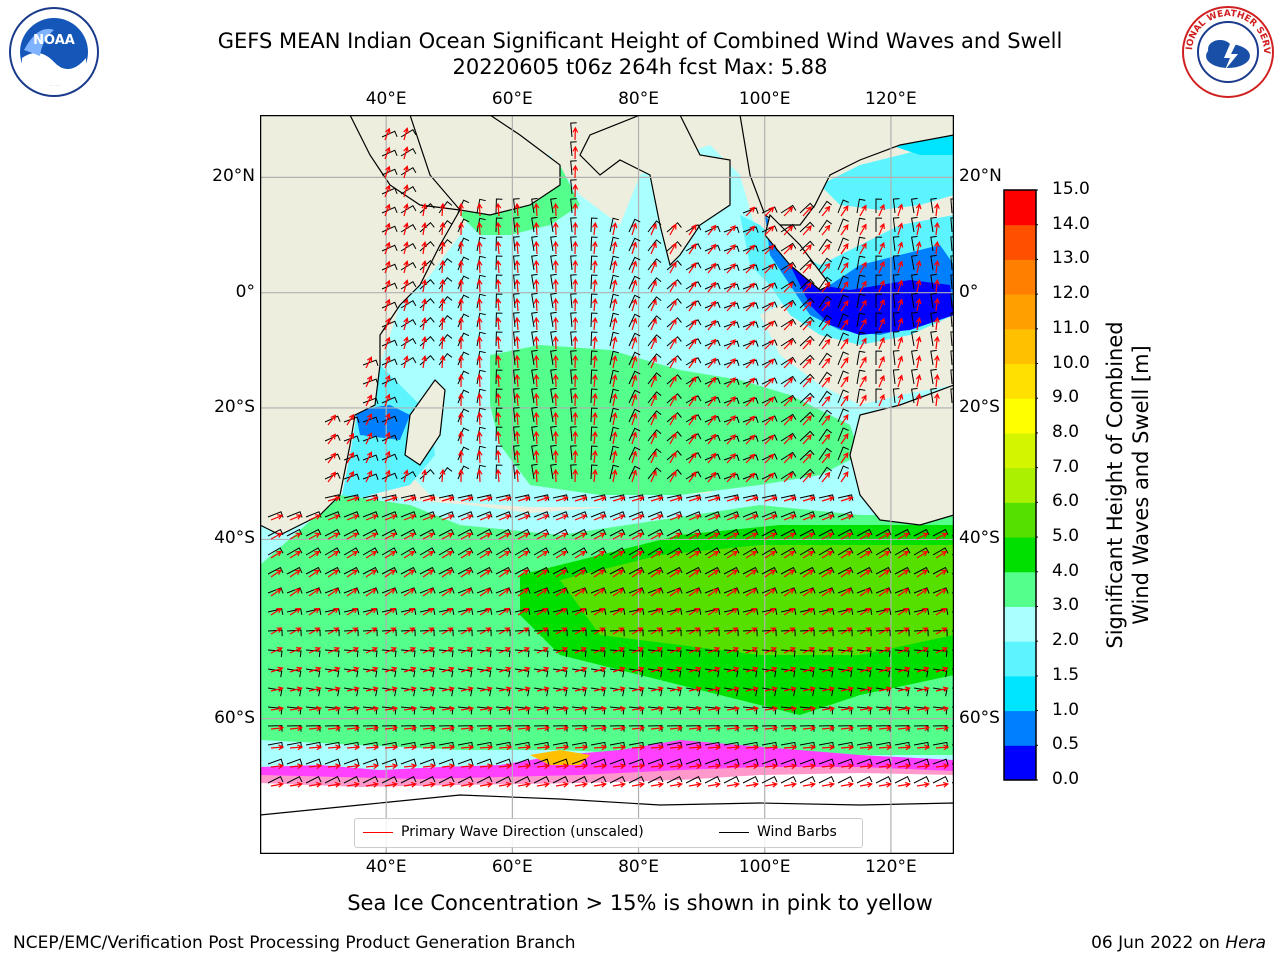 The width and height of the screenshot is (1280, 960). Describe the element at coordinates (234, 538) in the screenshot. I see `lat-tick-left: 40°S` at that location.